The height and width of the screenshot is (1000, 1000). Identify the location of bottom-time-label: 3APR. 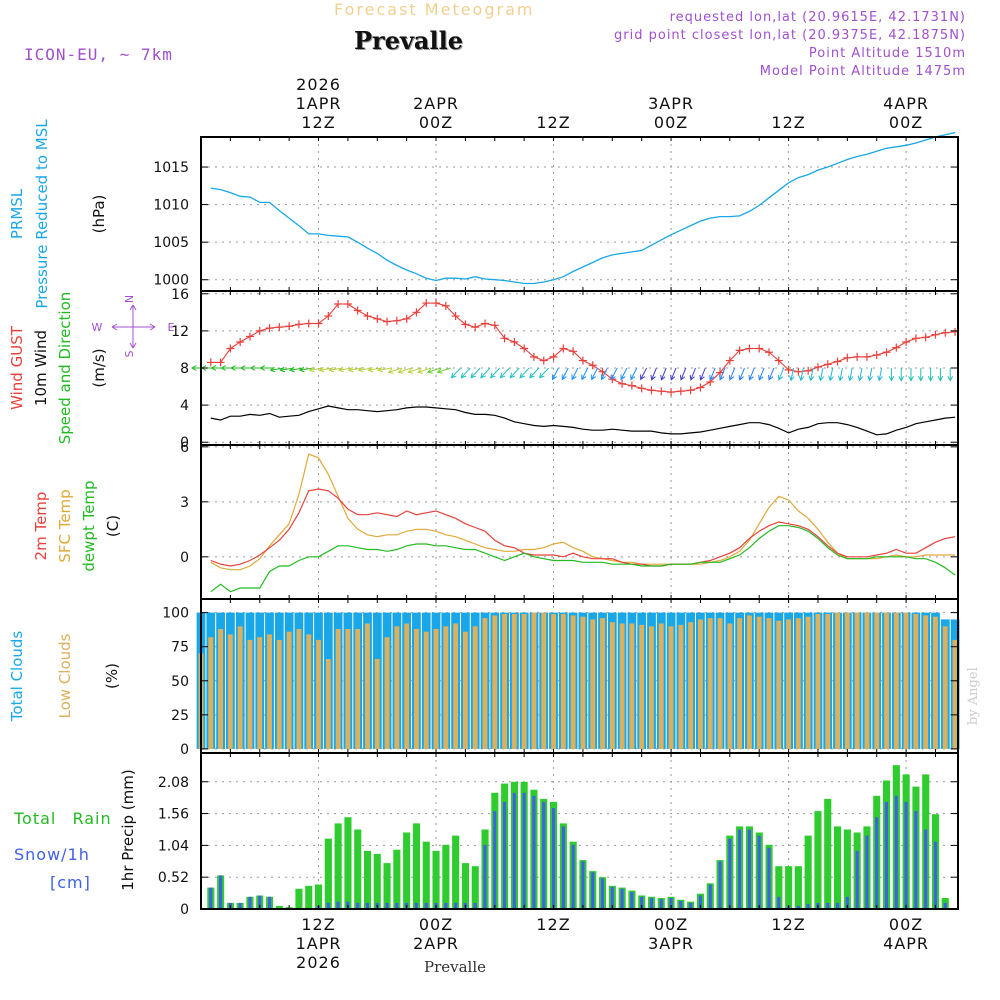
(671, 943).